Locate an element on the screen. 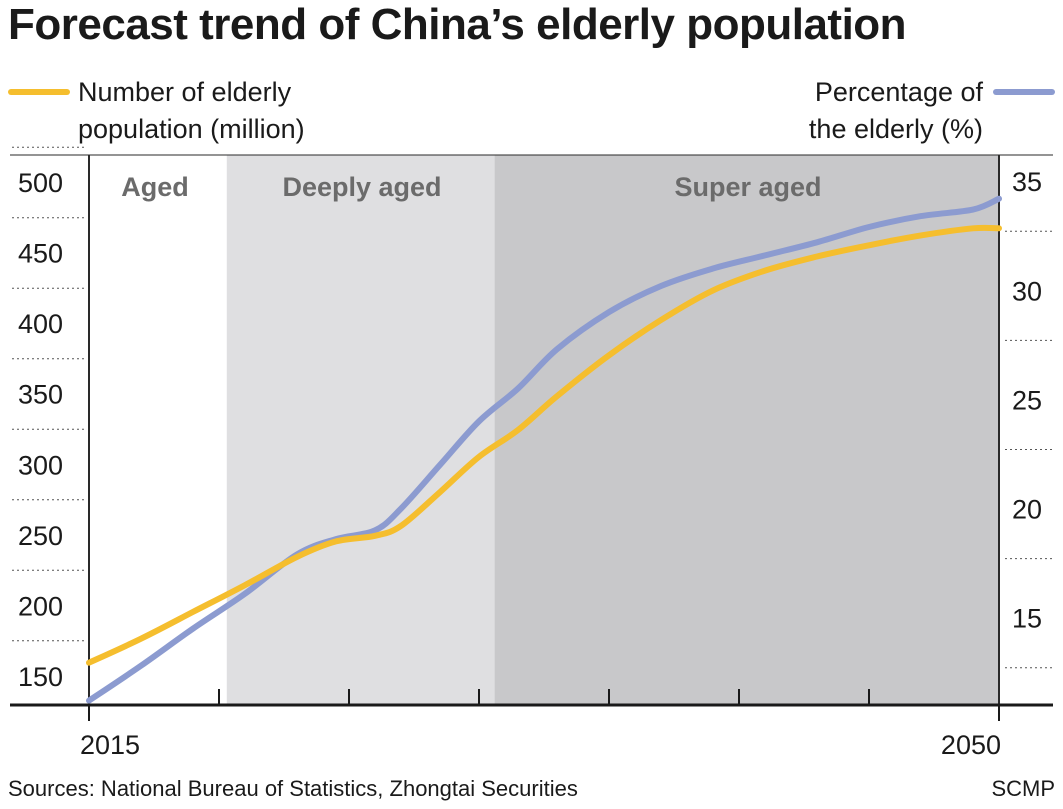  phase-band-aged is located at coordinates (158, 430).